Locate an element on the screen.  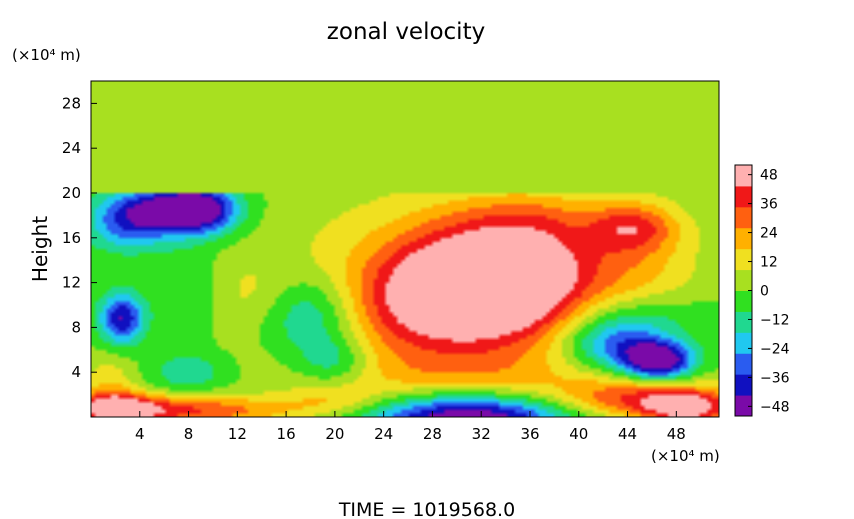
x-tick-label: 48 is located at coordinates (676, 434).